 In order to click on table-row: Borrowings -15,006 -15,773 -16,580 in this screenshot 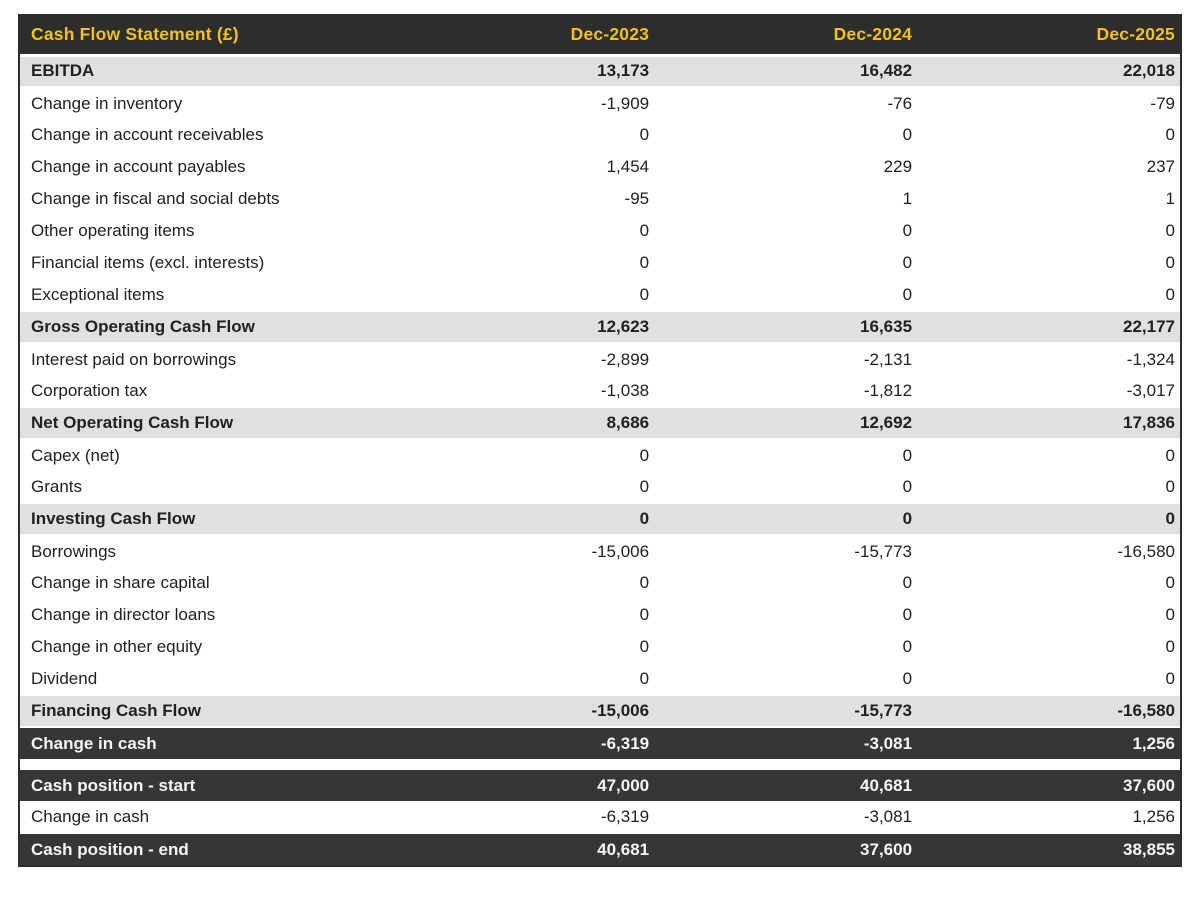, I will do `click(600, 551)`.